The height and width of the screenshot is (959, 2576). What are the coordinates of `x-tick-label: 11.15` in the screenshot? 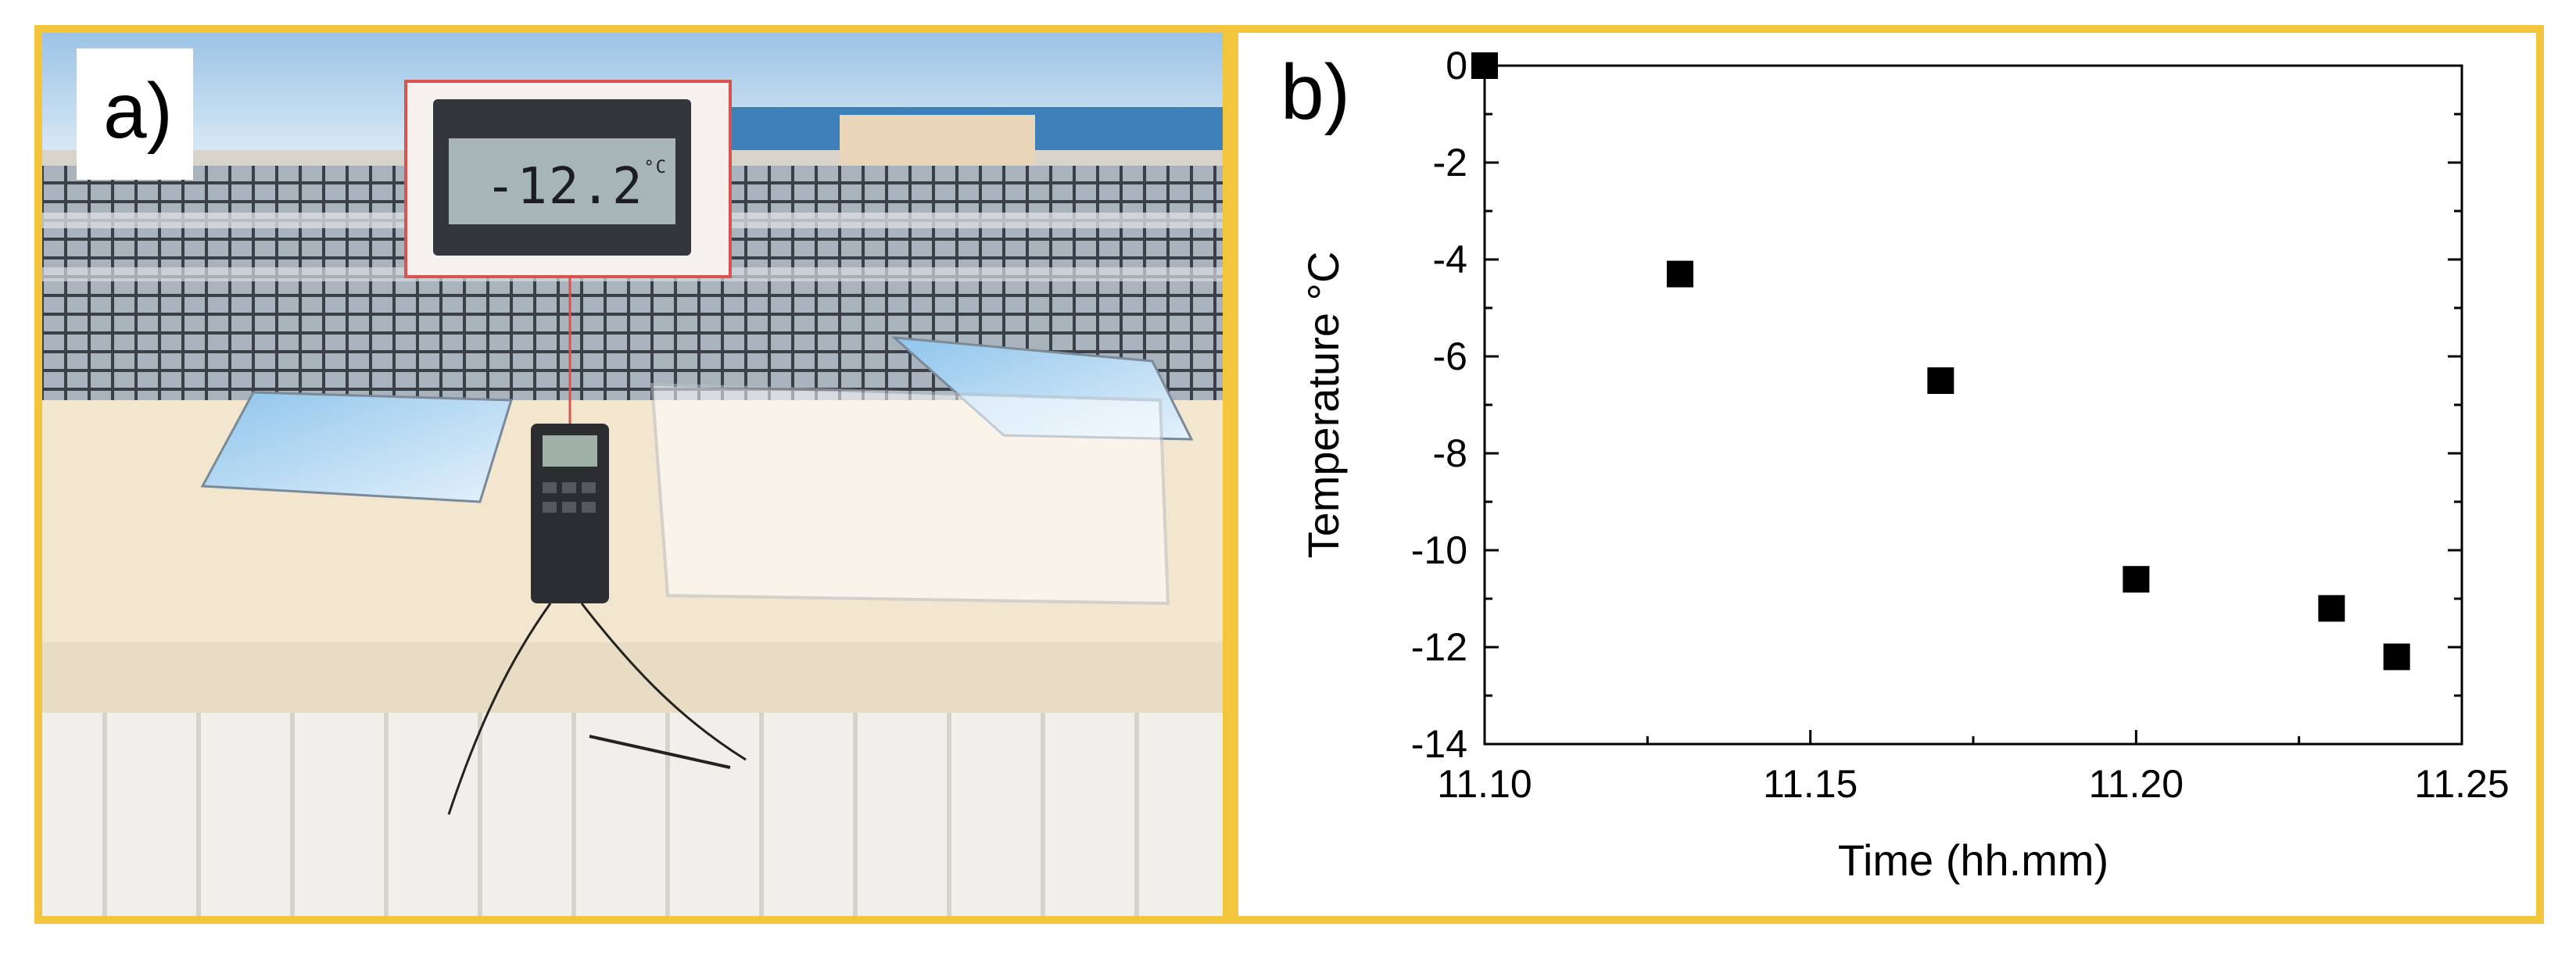 It's located at (1810, 784).